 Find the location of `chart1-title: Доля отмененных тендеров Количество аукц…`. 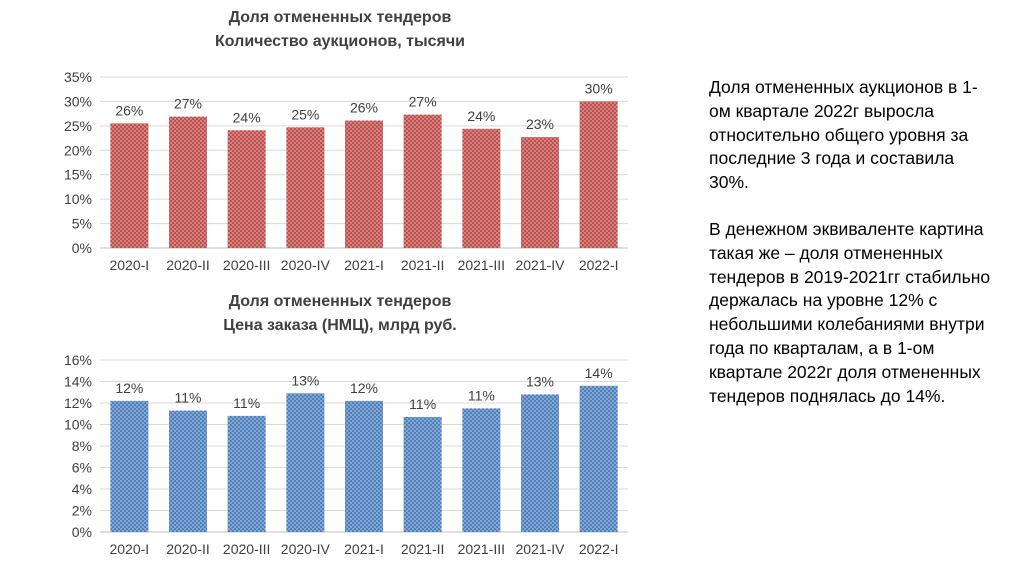

chart1-title: Доля отмененных тендеров Количество аукц… is located at coordinates (340, 30).